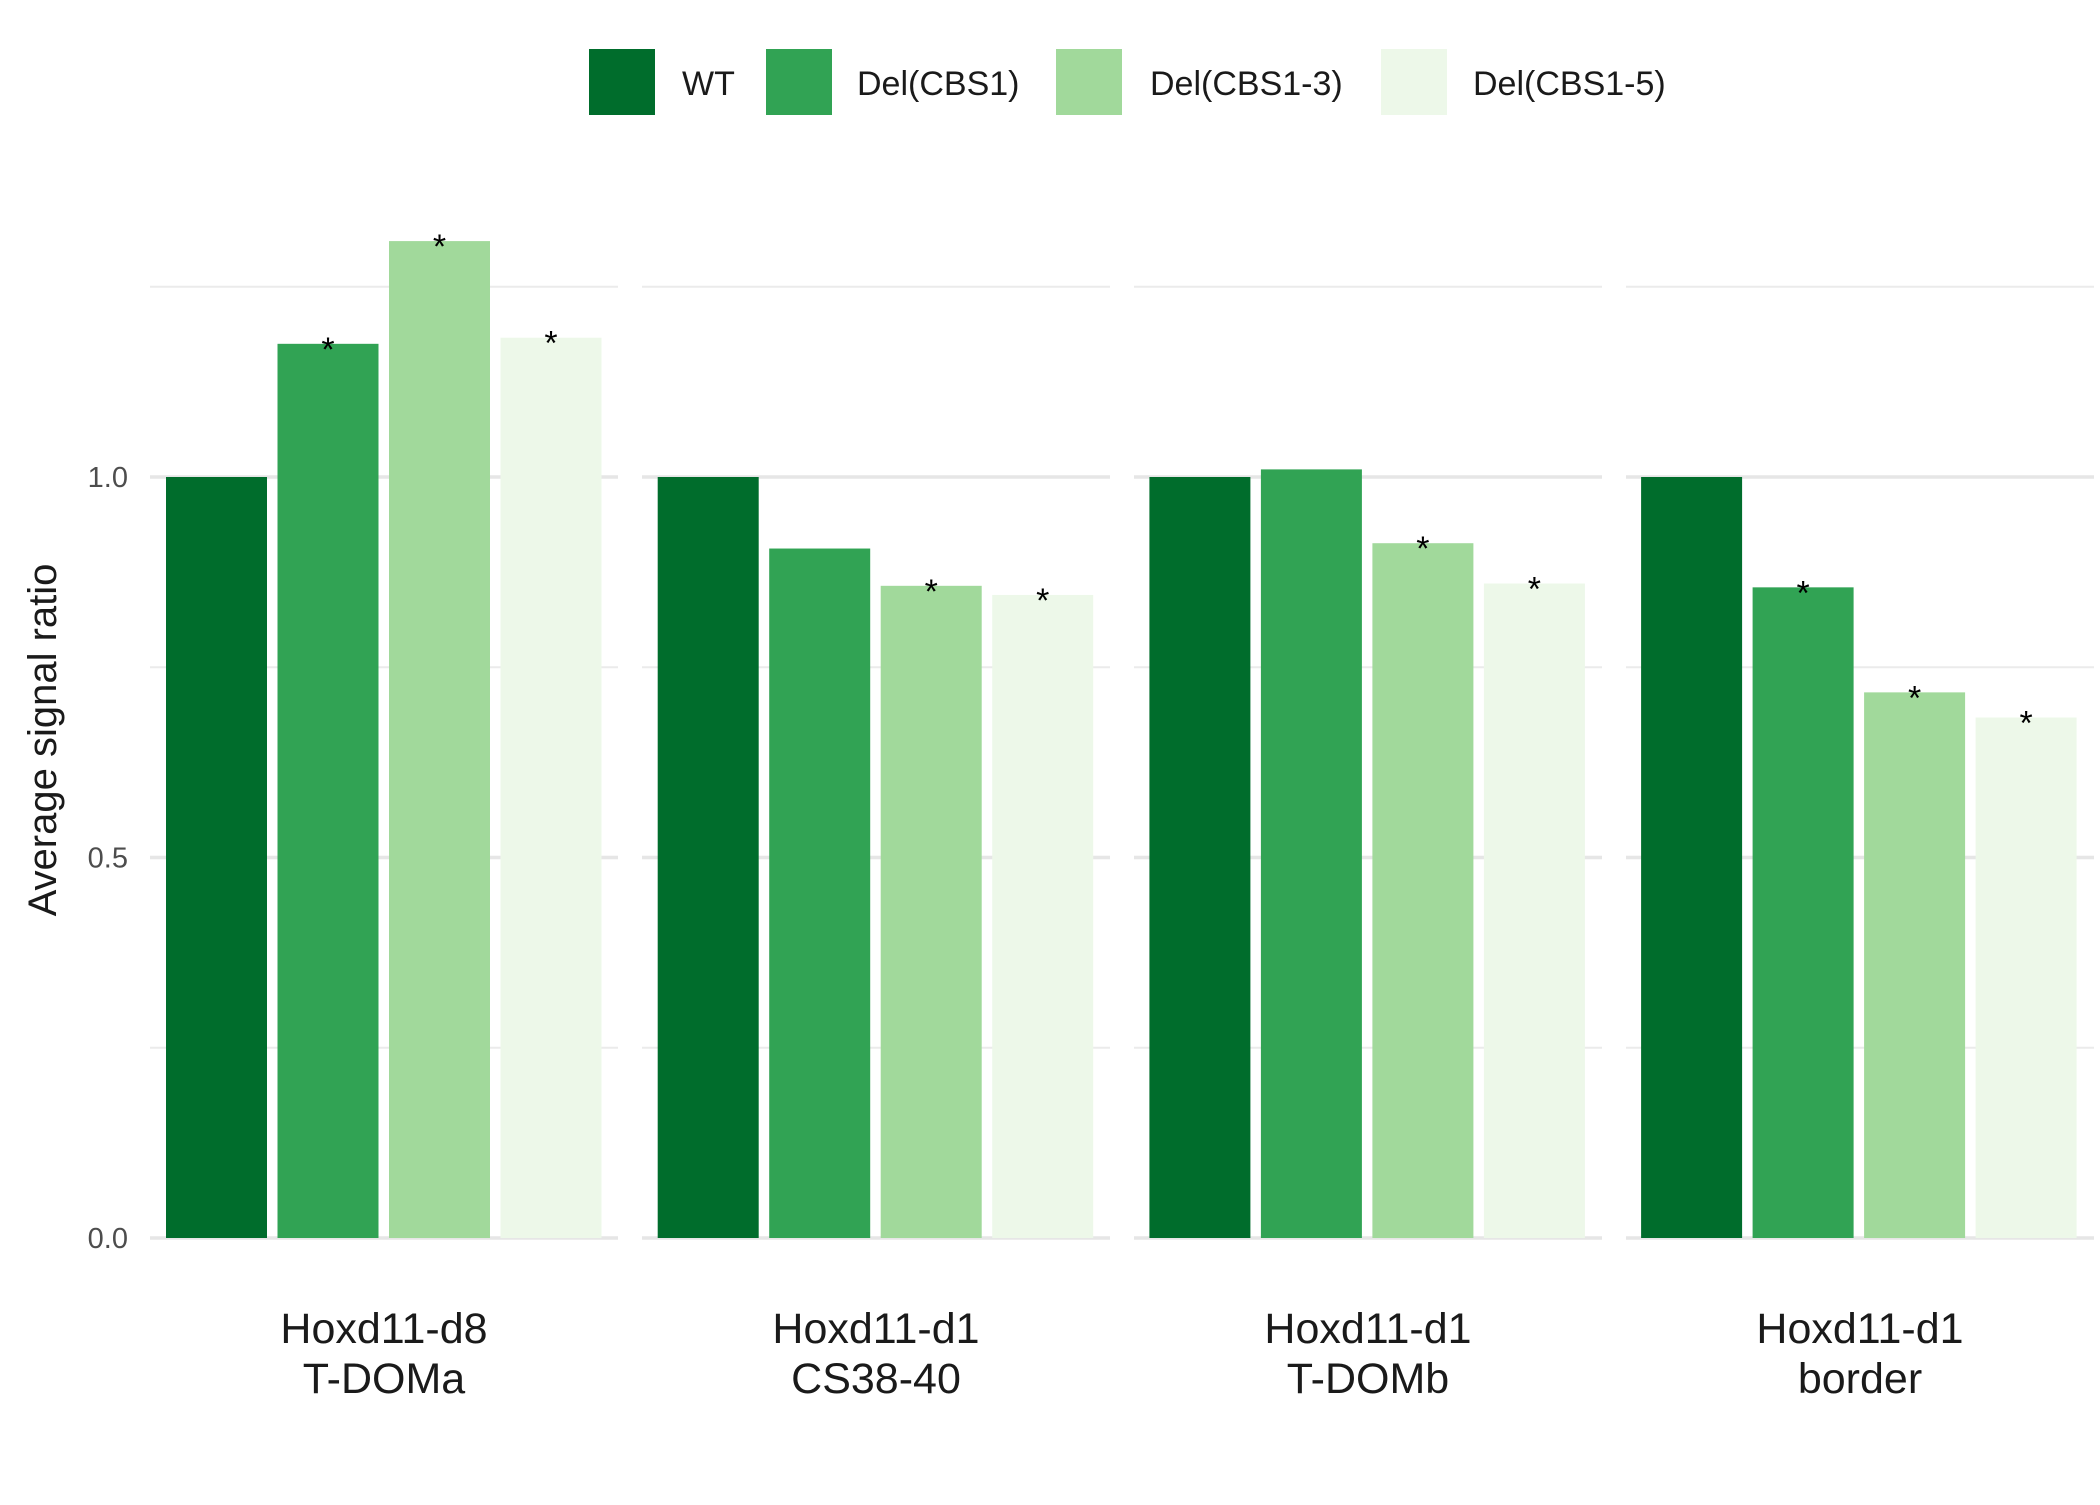  What do you see at coordinates (1368, 1379) in the screenshot?
I see `facet-label: T-DOMb` at bounding box center [1368, 1379].